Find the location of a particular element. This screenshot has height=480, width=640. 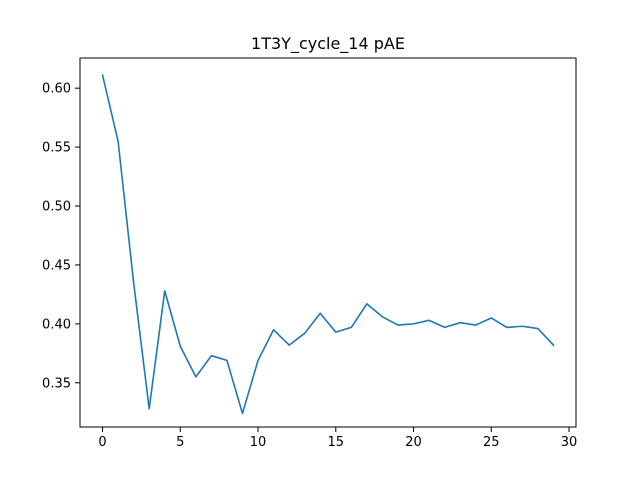

x-tick-label: 5 is located at coordinates (180, 442).